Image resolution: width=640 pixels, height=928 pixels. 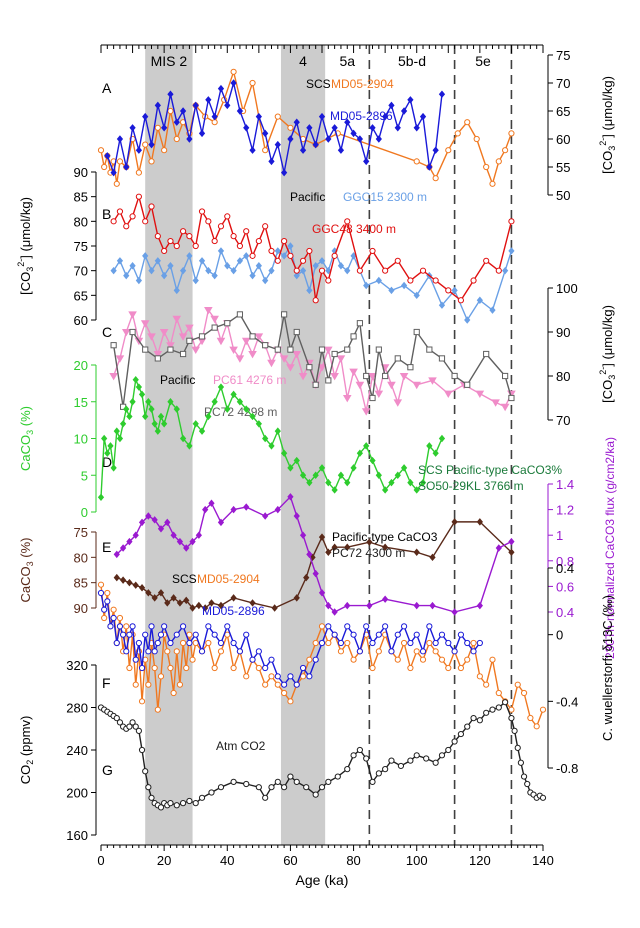 I want to click on y-tick-label-E-r-0: 0.4, so click(x=565, y=612).